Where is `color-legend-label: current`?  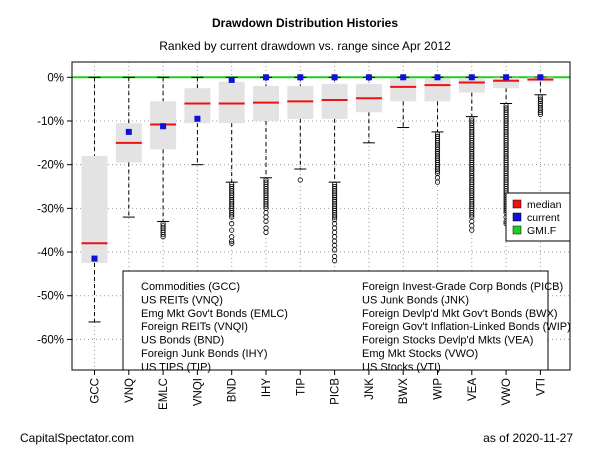 color-legend-label: current is located at coordinates (543, 218).